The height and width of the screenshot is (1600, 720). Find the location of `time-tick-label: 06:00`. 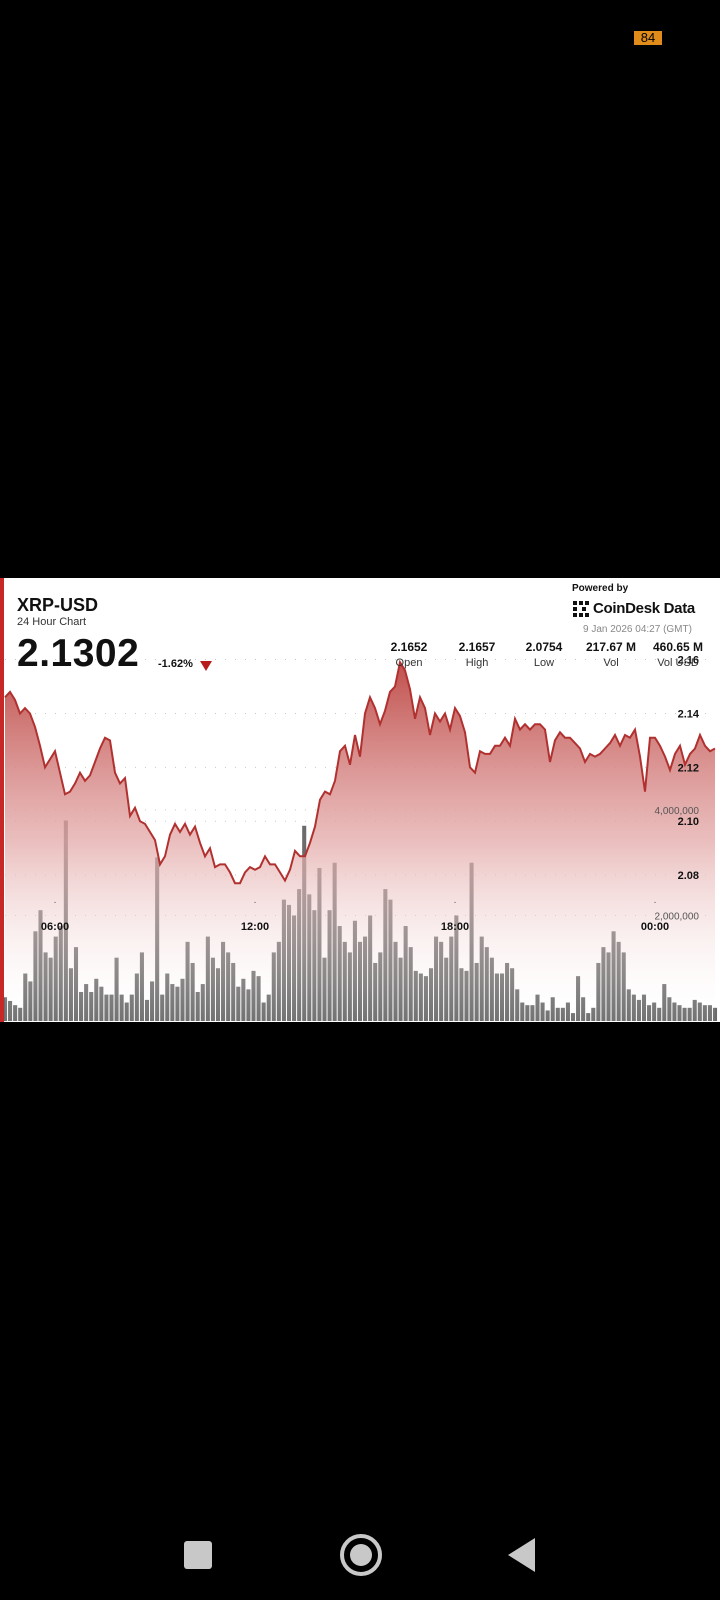

time-tick-label: 06:00 is located at coordinates (55, 927).